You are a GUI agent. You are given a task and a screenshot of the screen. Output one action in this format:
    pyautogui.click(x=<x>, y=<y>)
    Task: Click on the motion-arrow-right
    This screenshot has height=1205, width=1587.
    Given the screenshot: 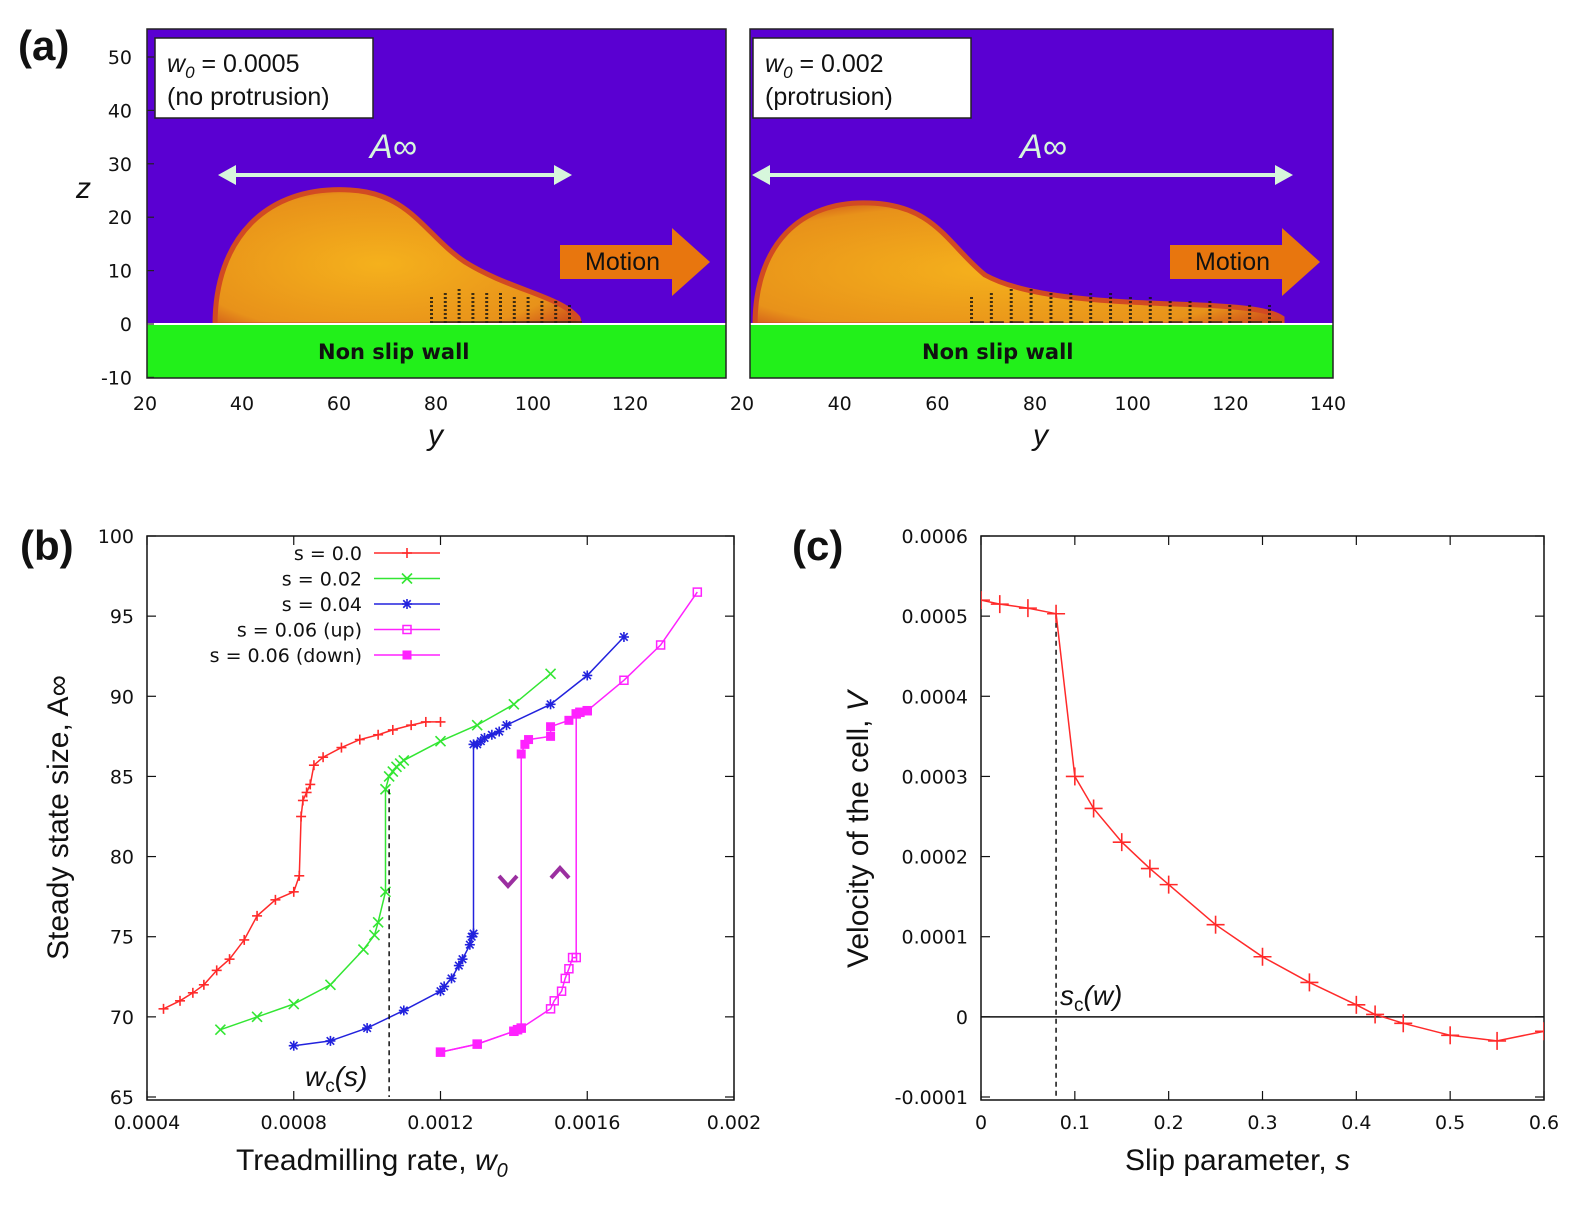 What is the action you would take?
    pyautogui.click(x=1245, y=262)
    